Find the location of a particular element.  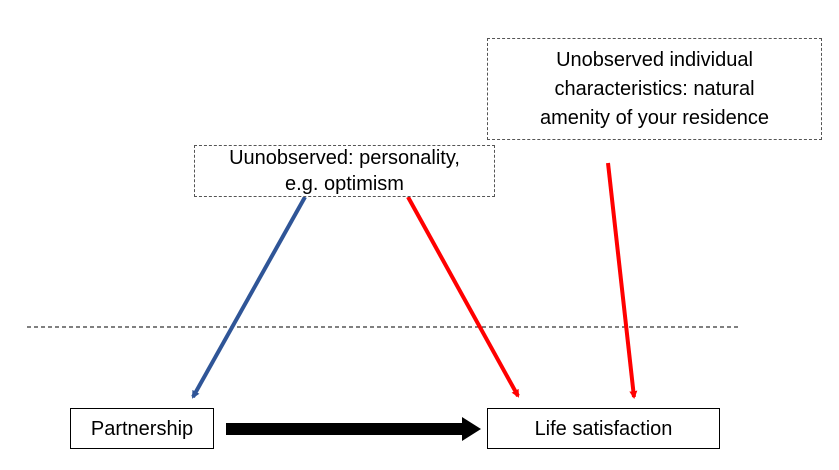

node-personality-line-1: Uunobserved: personality, is located at coordinates (344, 158).